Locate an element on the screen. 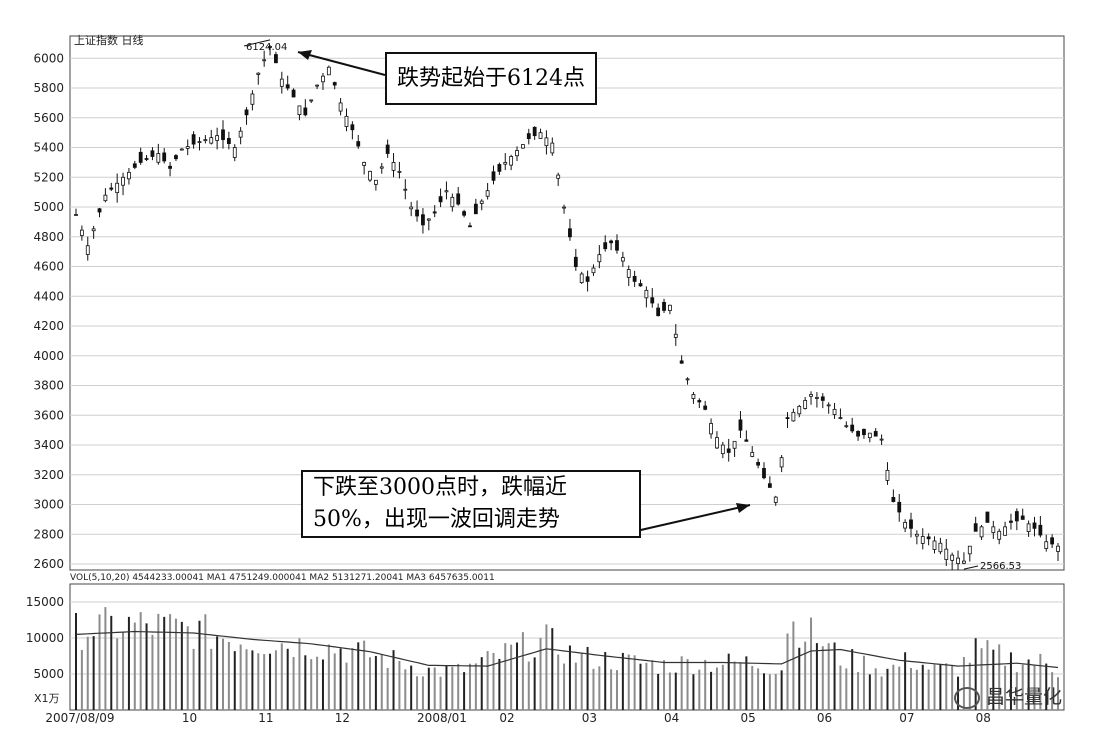 The width and height of the screenshot is (1106, 744). peak-arrow-head is located at coordinates (305, 55).